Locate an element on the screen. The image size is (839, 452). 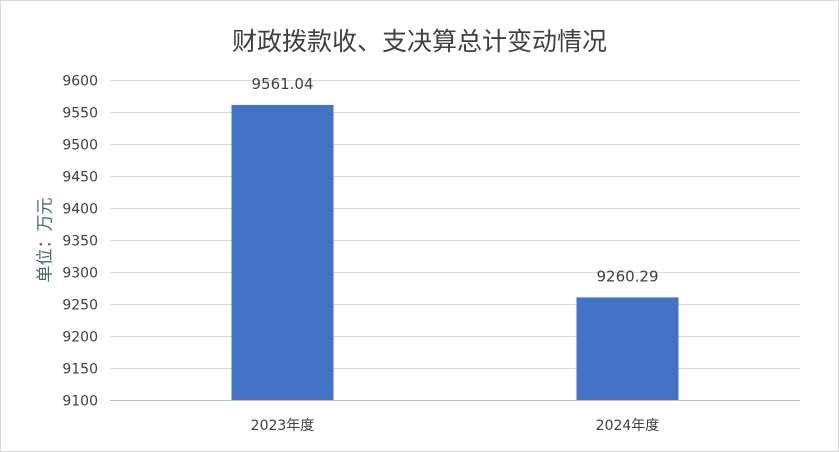
y-tick-label: 9100 is located at coordinates (80, 402).